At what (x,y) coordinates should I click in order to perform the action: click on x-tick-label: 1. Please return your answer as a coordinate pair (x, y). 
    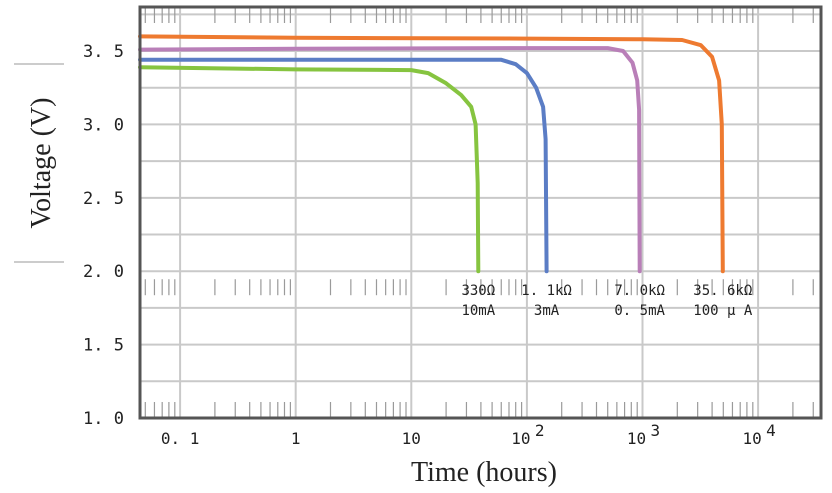
    Looking at the image, I should click on (296, 438).